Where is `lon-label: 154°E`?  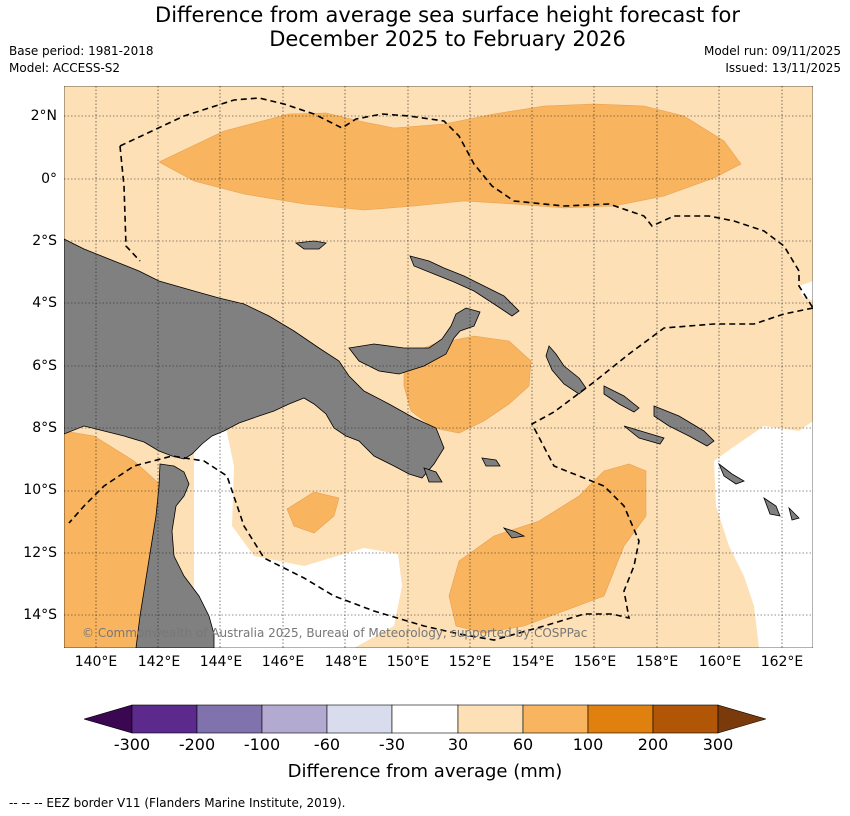 lon-label: 154°E is located at coordinates (533, 662).